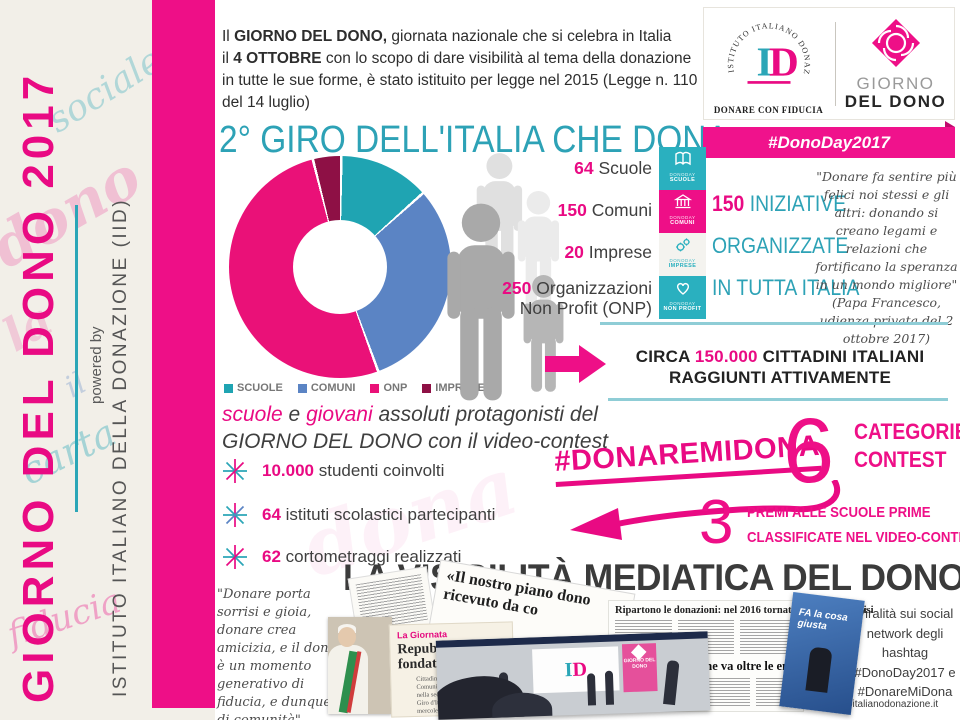 The height and width of the screenshot is (720, 960). I want to click on premi-label-1: PREMI ALLE SCUOLE PRIME, so click(851, 512).